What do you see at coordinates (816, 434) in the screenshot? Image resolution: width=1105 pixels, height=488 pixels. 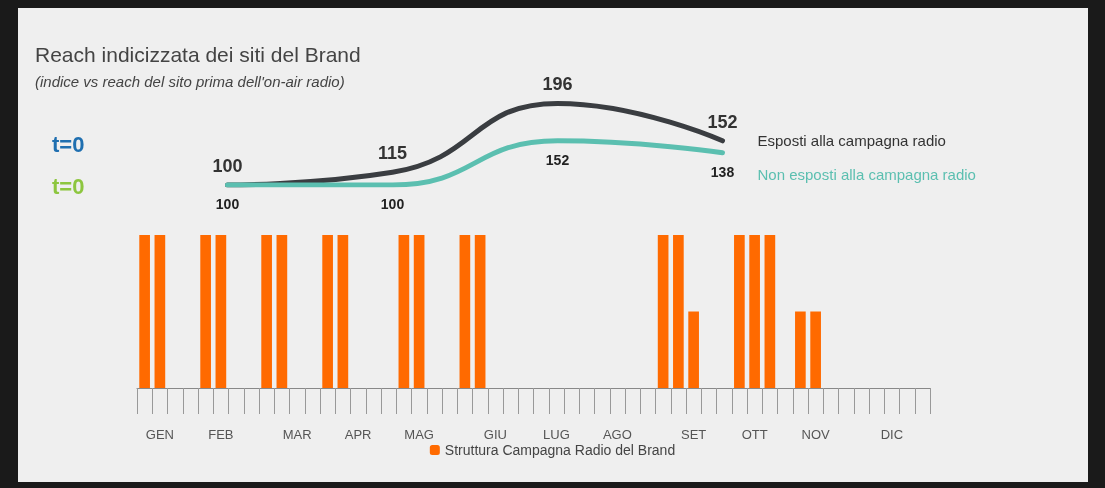 I see `x-tick-label: NOV` at bounding box center [816, 434].